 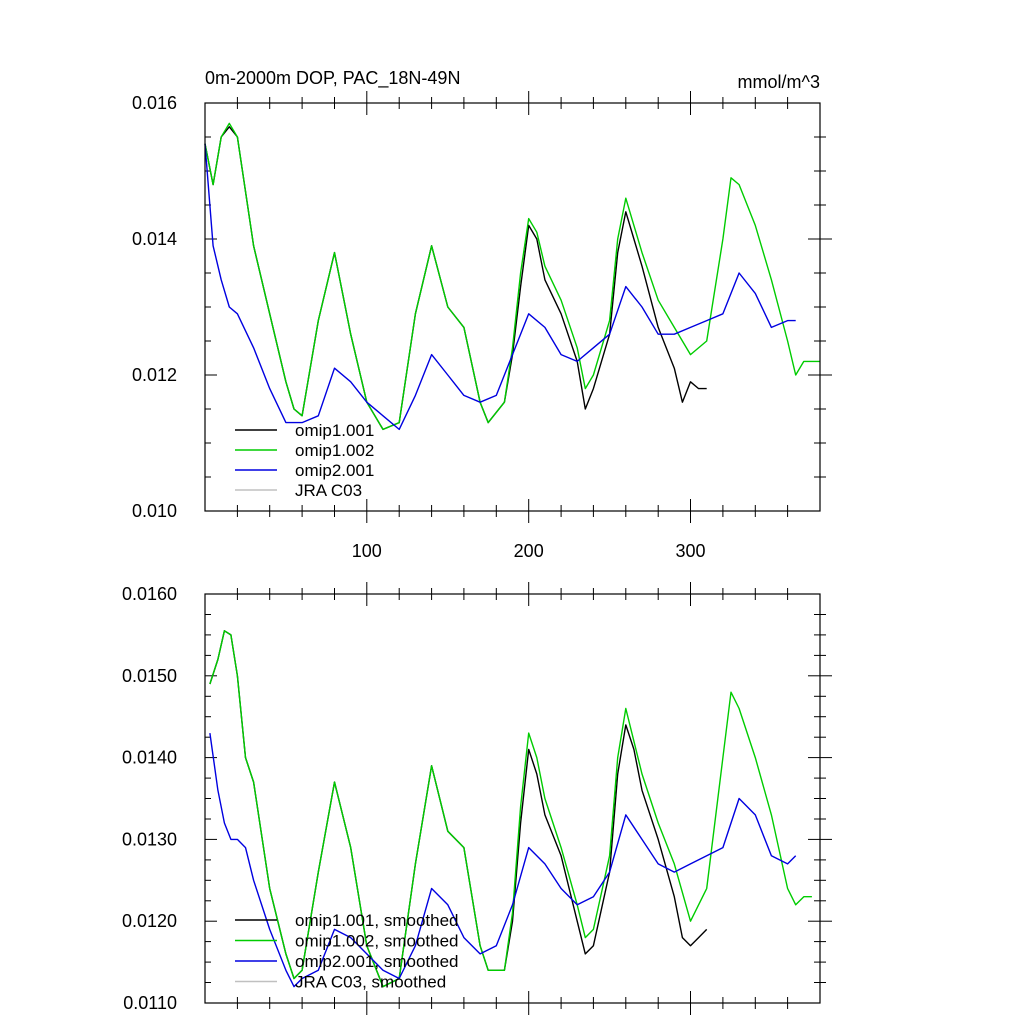 I want to click on y-tick-label: 0.0140, so click(x=149, y=758).